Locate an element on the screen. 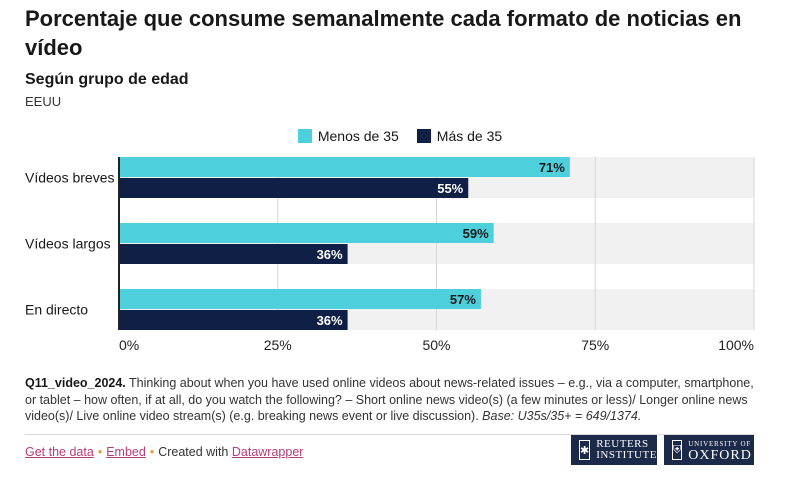 The width and height of the screenshot is (800, 491). legend-item-mas35: Más de 35 is located at coordinates (459, 136).